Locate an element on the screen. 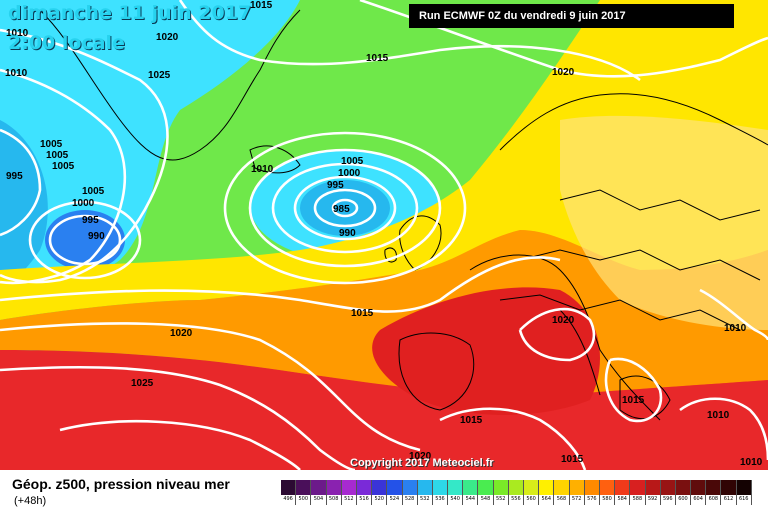  low-core-west is located at coordinates (85, 240).